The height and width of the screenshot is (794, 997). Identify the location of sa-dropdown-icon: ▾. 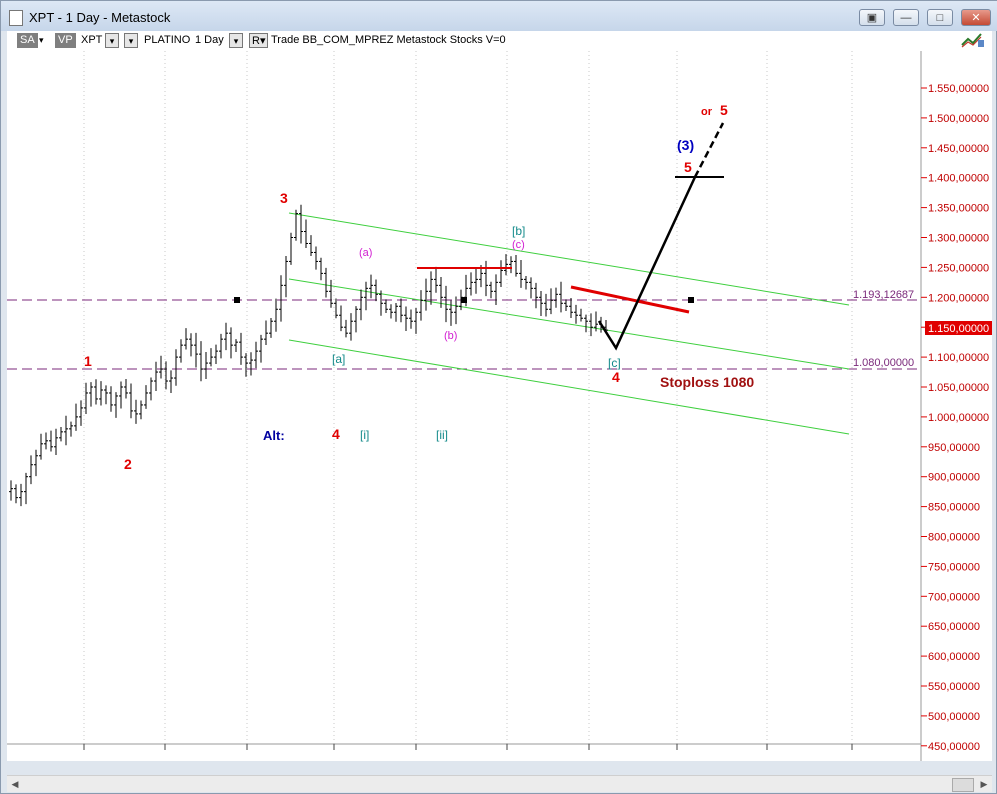
(41, 40).